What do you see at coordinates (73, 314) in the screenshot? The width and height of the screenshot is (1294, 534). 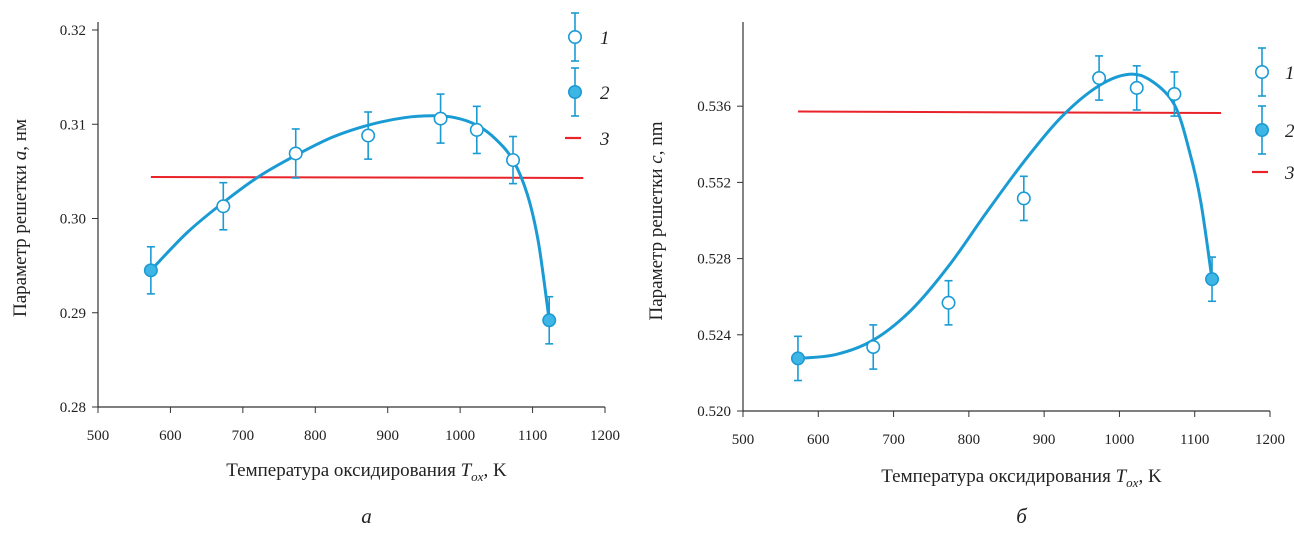 I see `y-tick-label: 0.29` at bounding box center [73, 314].